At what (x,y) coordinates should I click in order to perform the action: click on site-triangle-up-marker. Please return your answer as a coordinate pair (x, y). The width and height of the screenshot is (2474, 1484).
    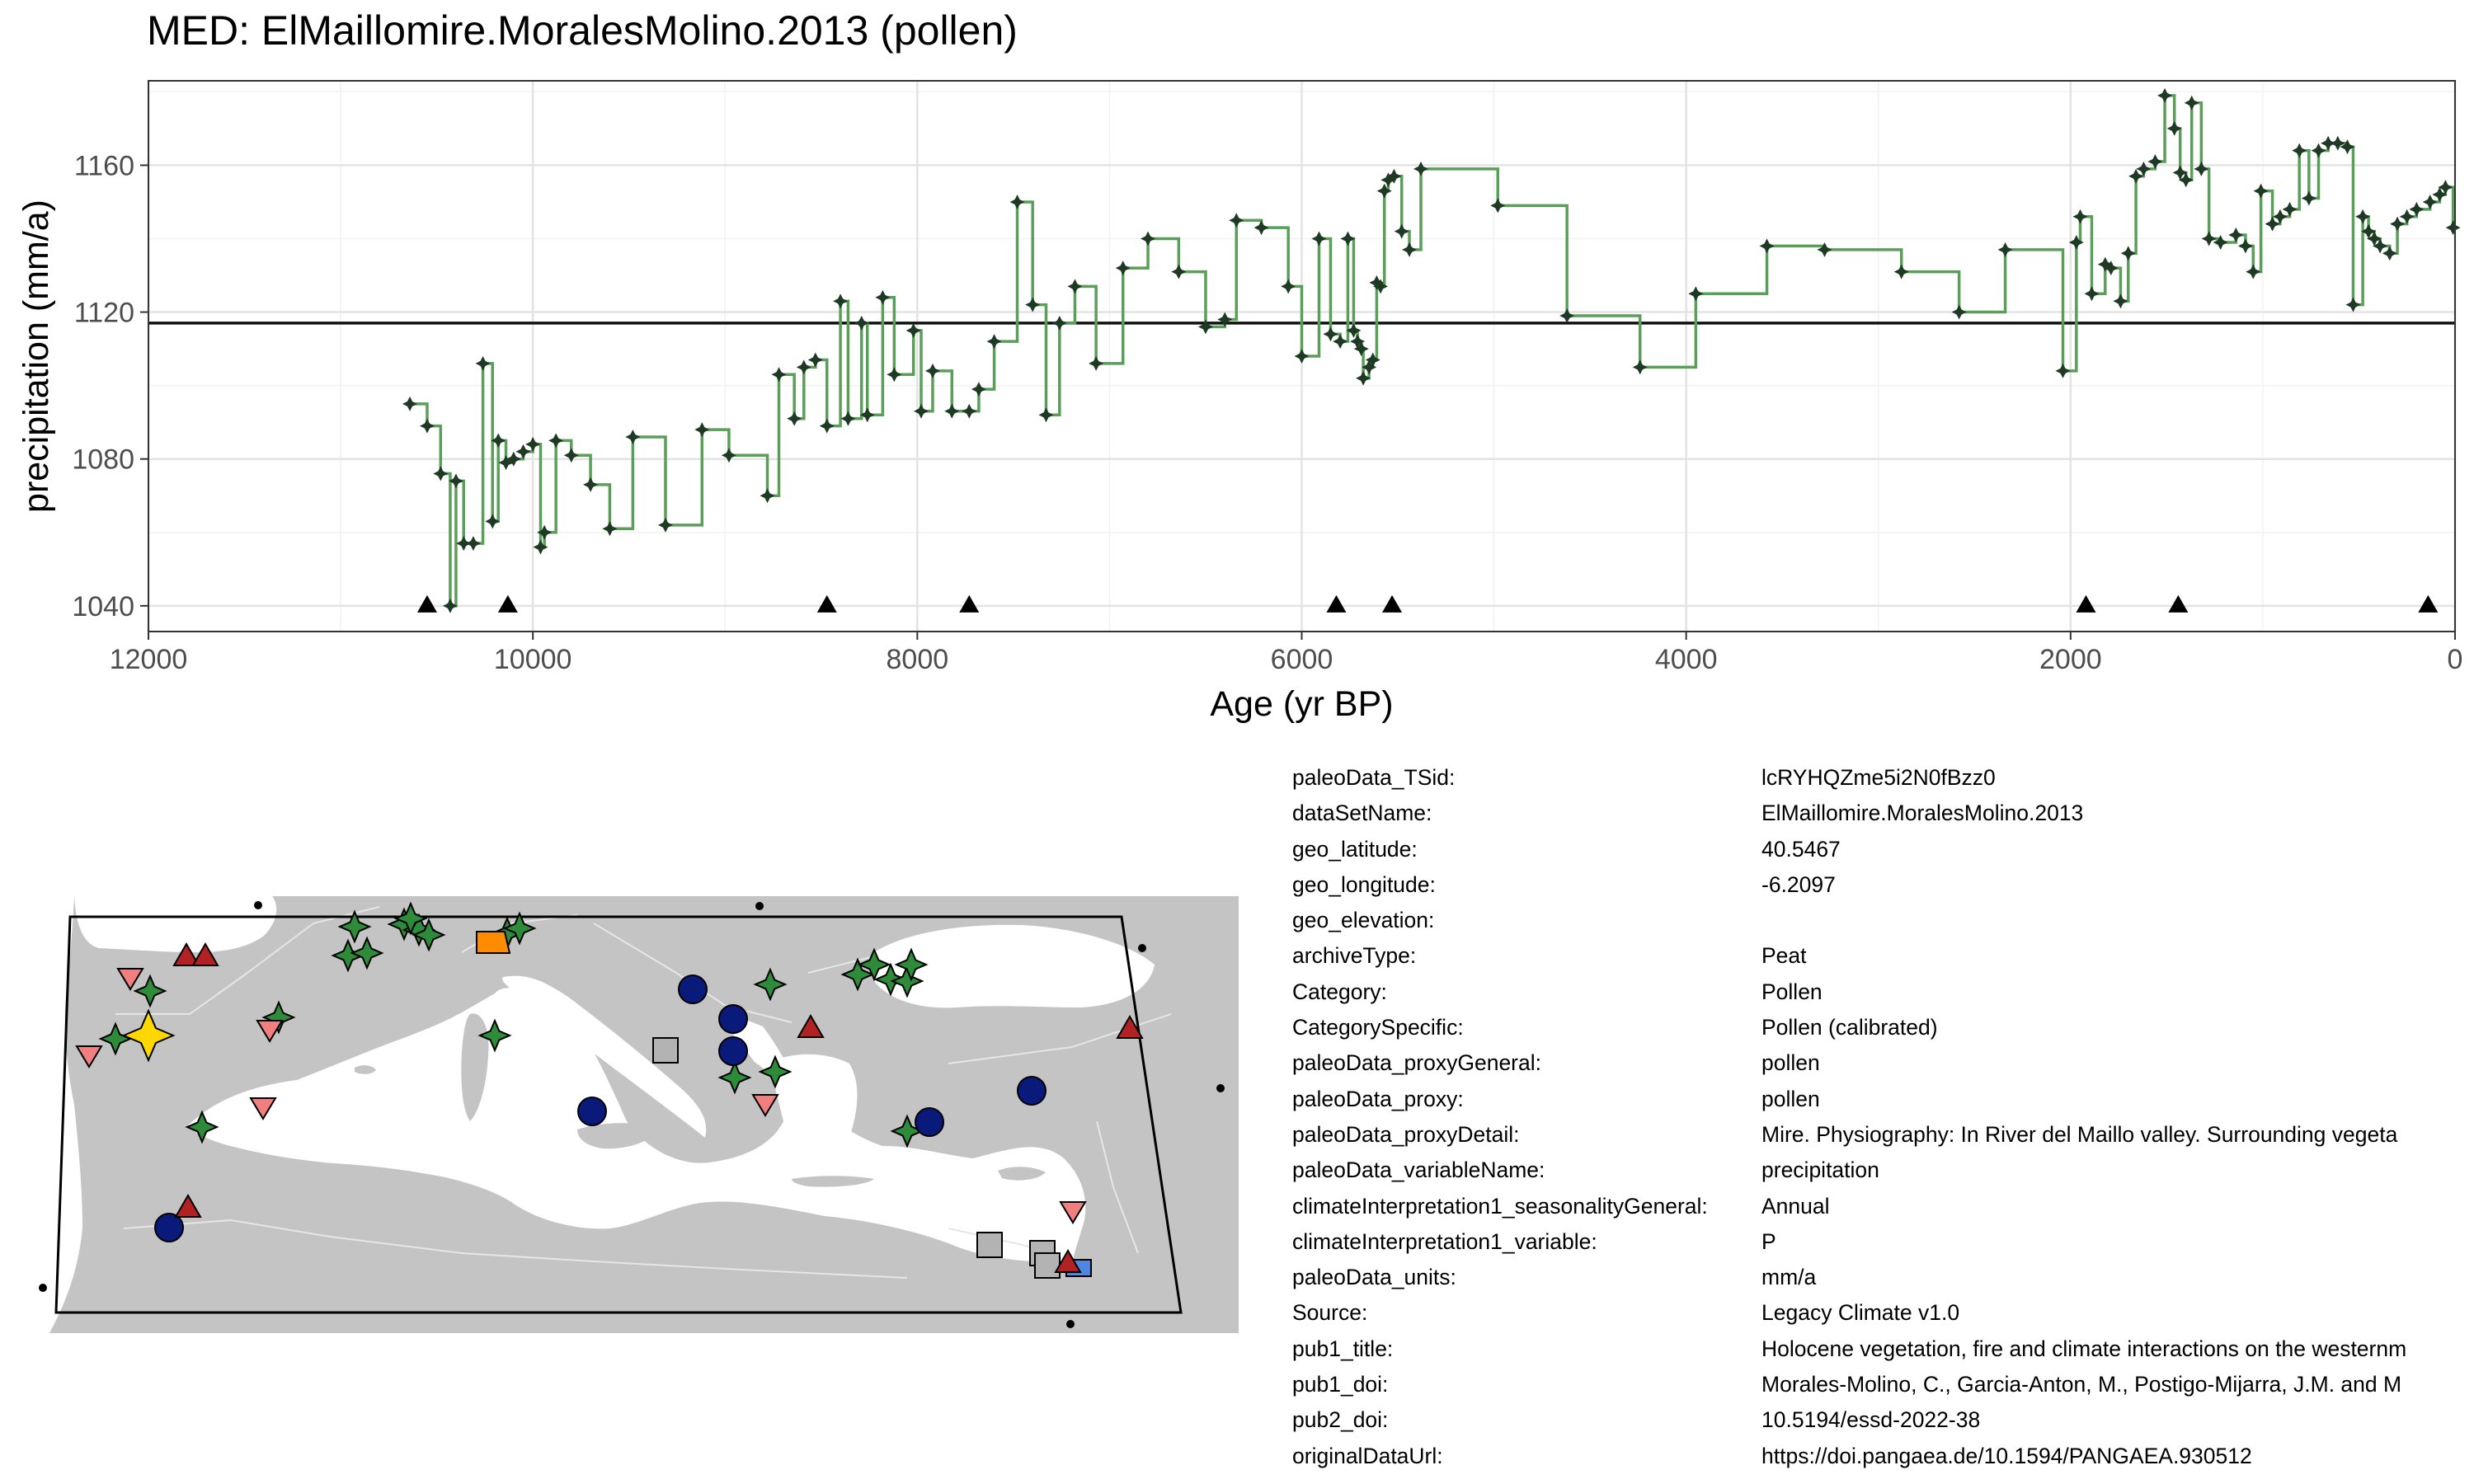
    Looking at the image, I should click on (1130, 1026).